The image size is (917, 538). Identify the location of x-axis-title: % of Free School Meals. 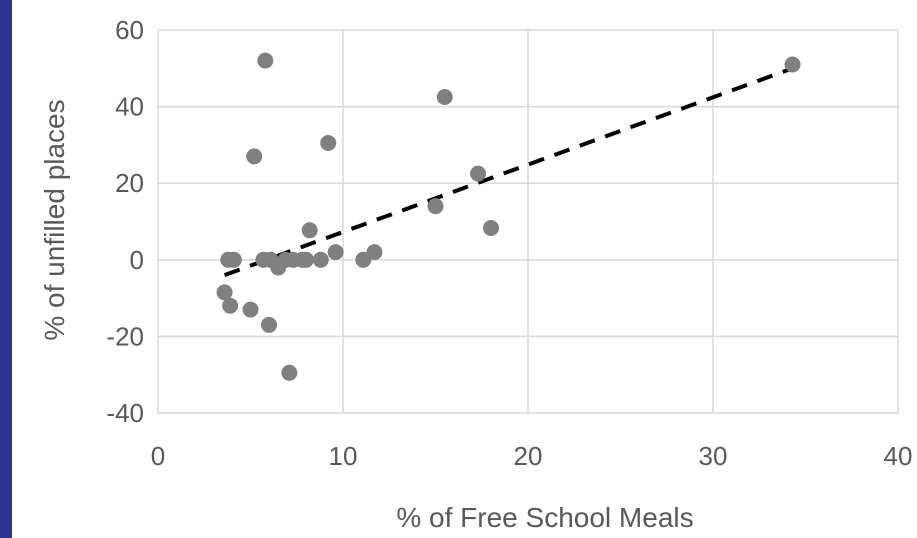
(544, 517).